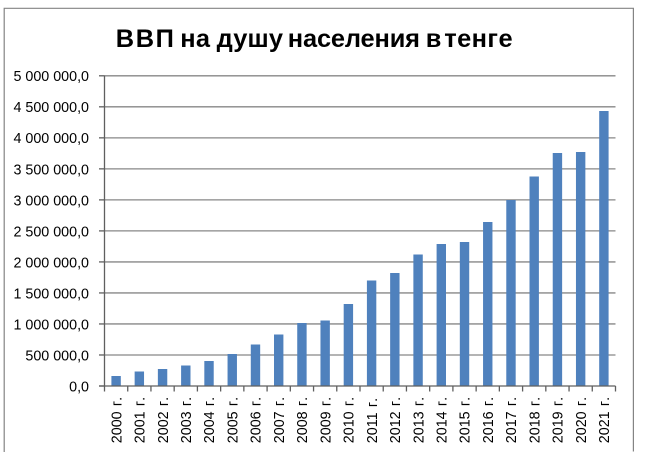  I want to click on svg-text: 2016 г., so click(489, 420).